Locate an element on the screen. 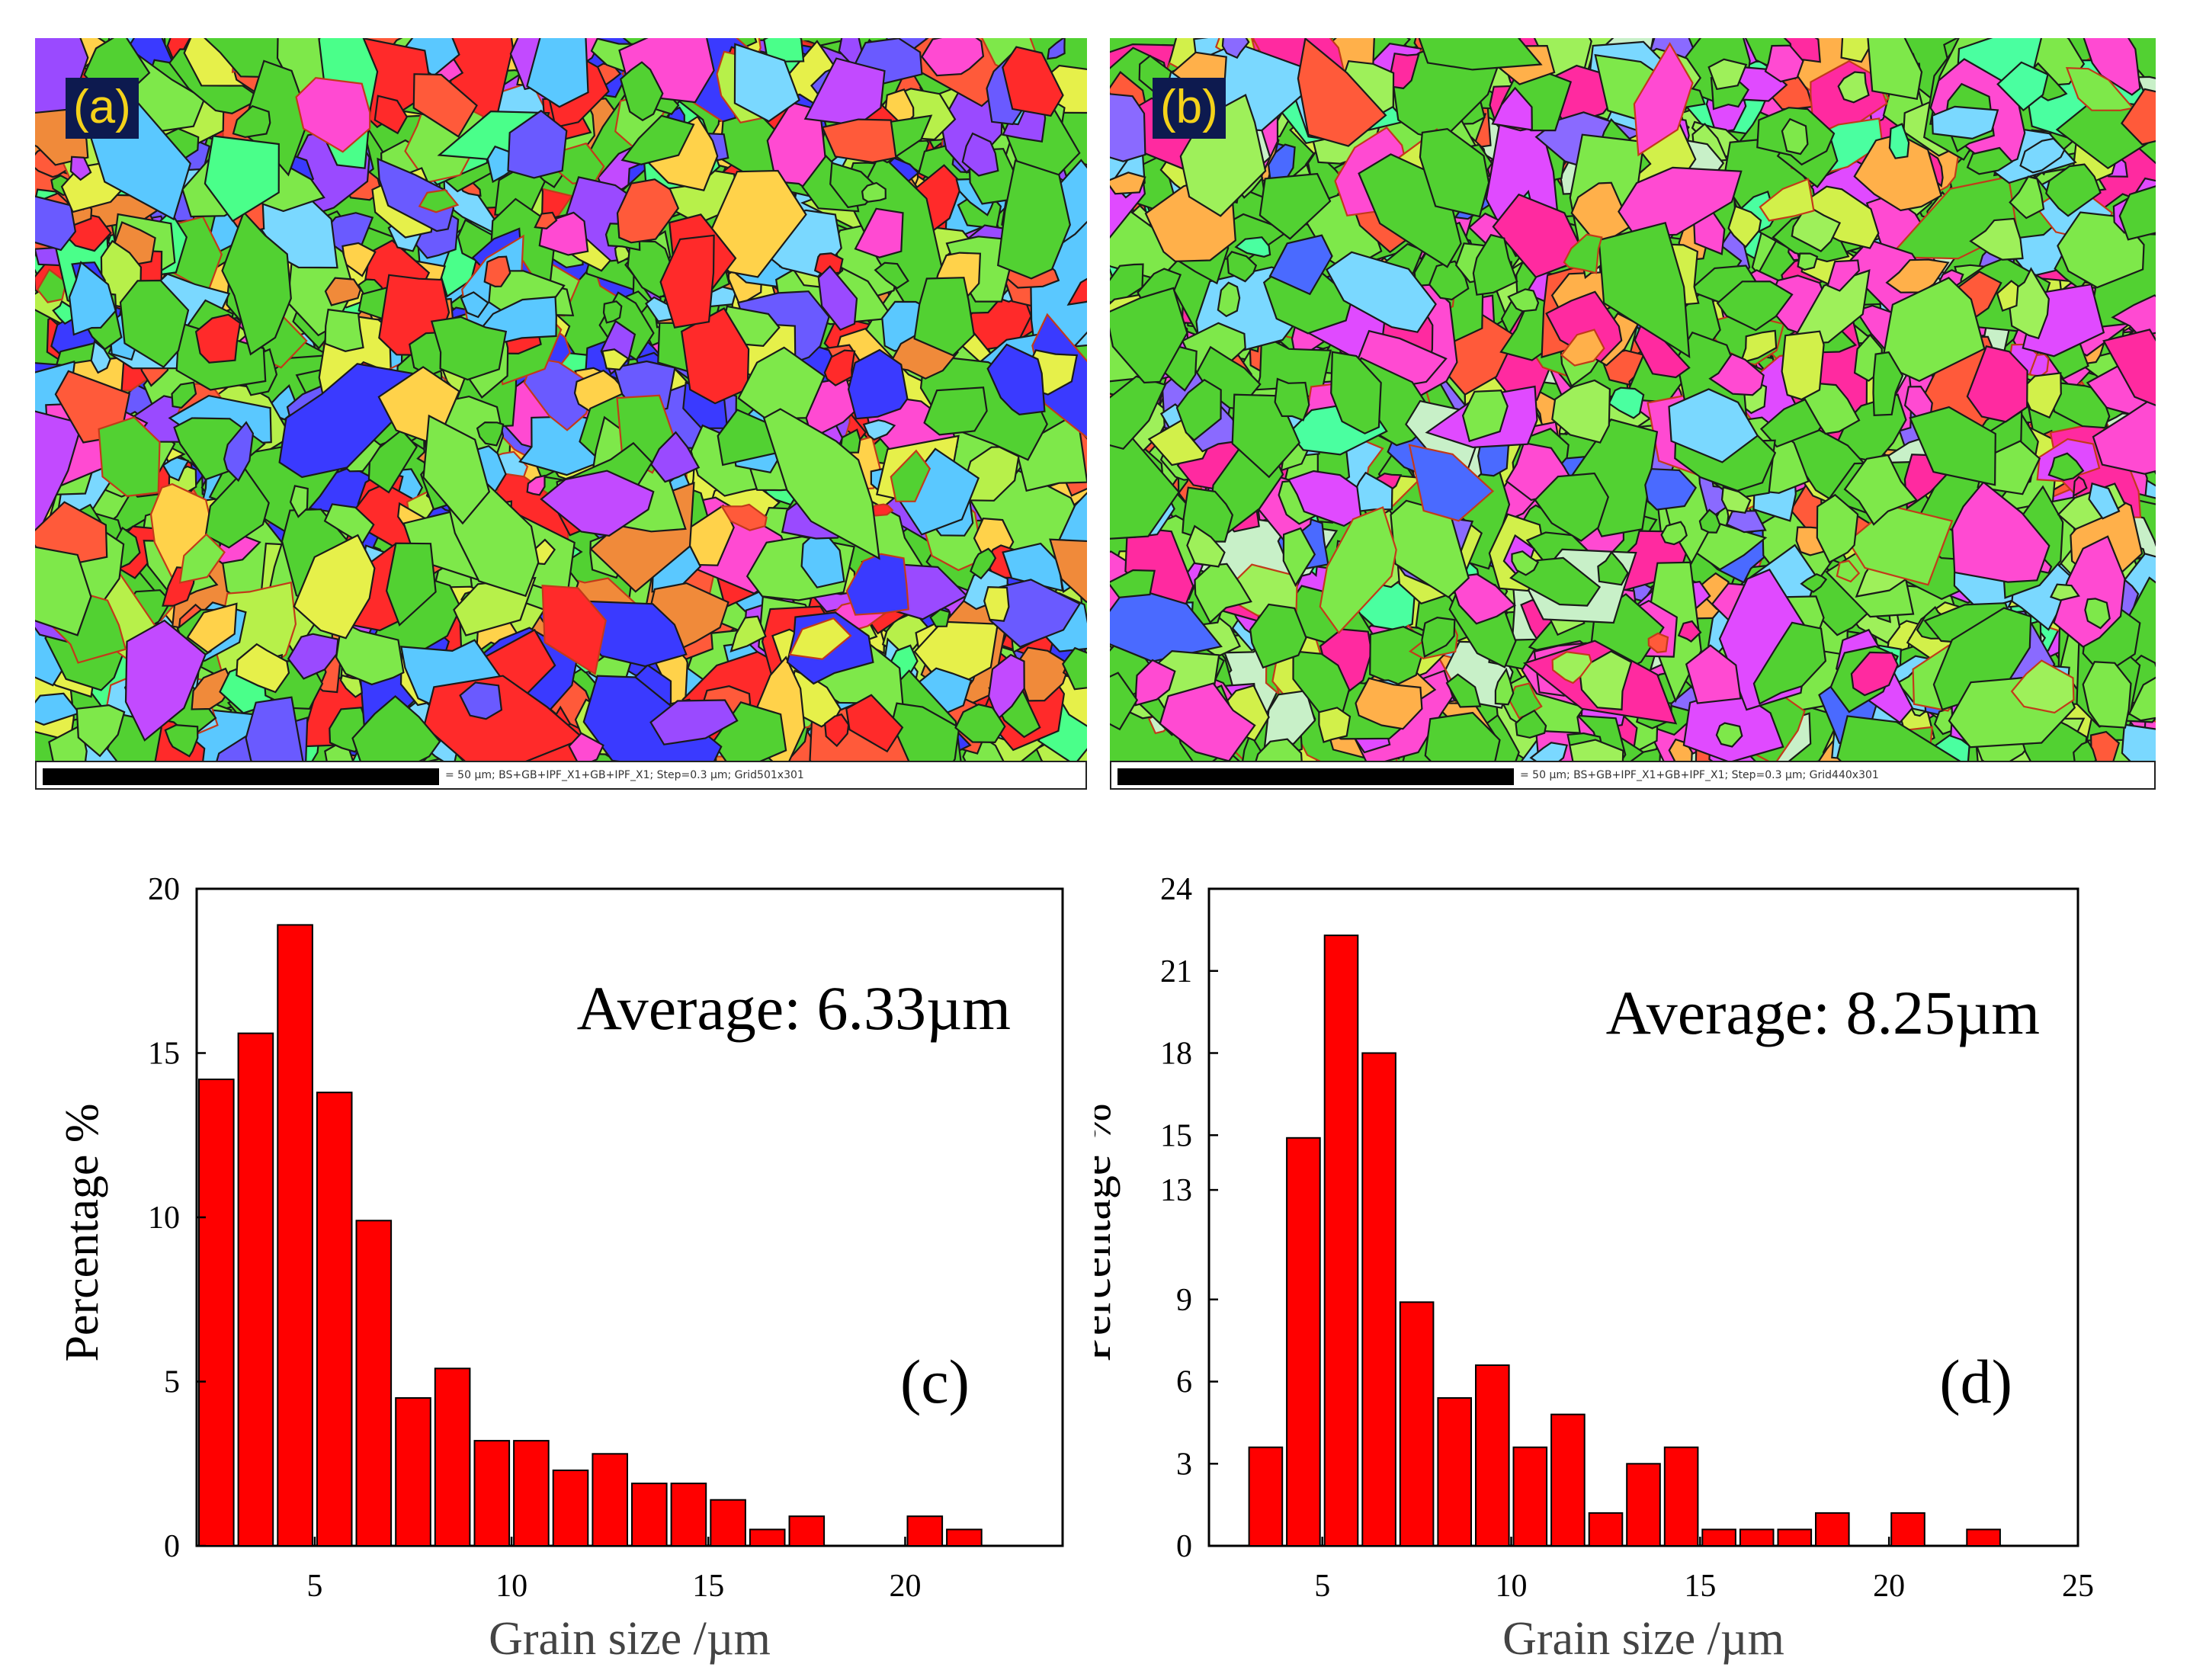  y-axis-label: Percentage % is located at coordinates (1108, 1232).